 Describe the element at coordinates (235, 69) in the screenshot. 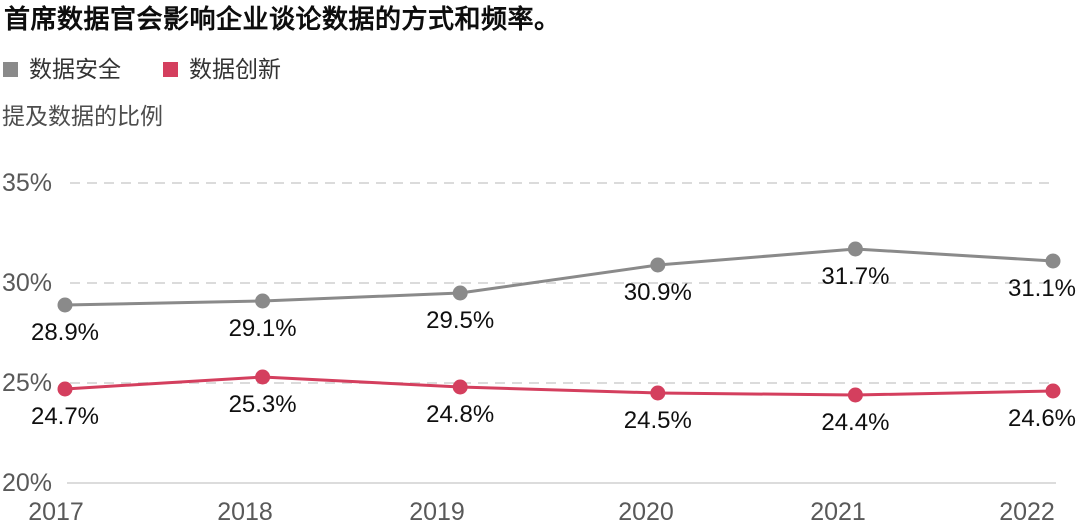

I see `legend-label-innovation: 数据创新` at that location.